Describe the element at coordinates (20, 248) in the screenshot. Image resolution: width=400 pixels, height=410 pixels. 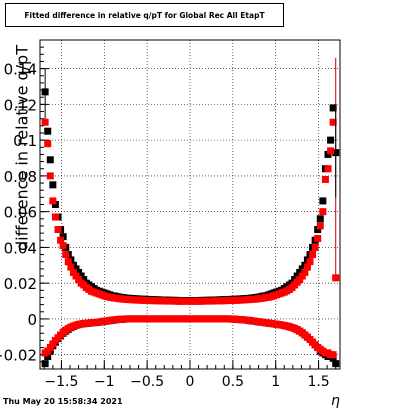
I see `y-tick-label: 0.04` at that location.